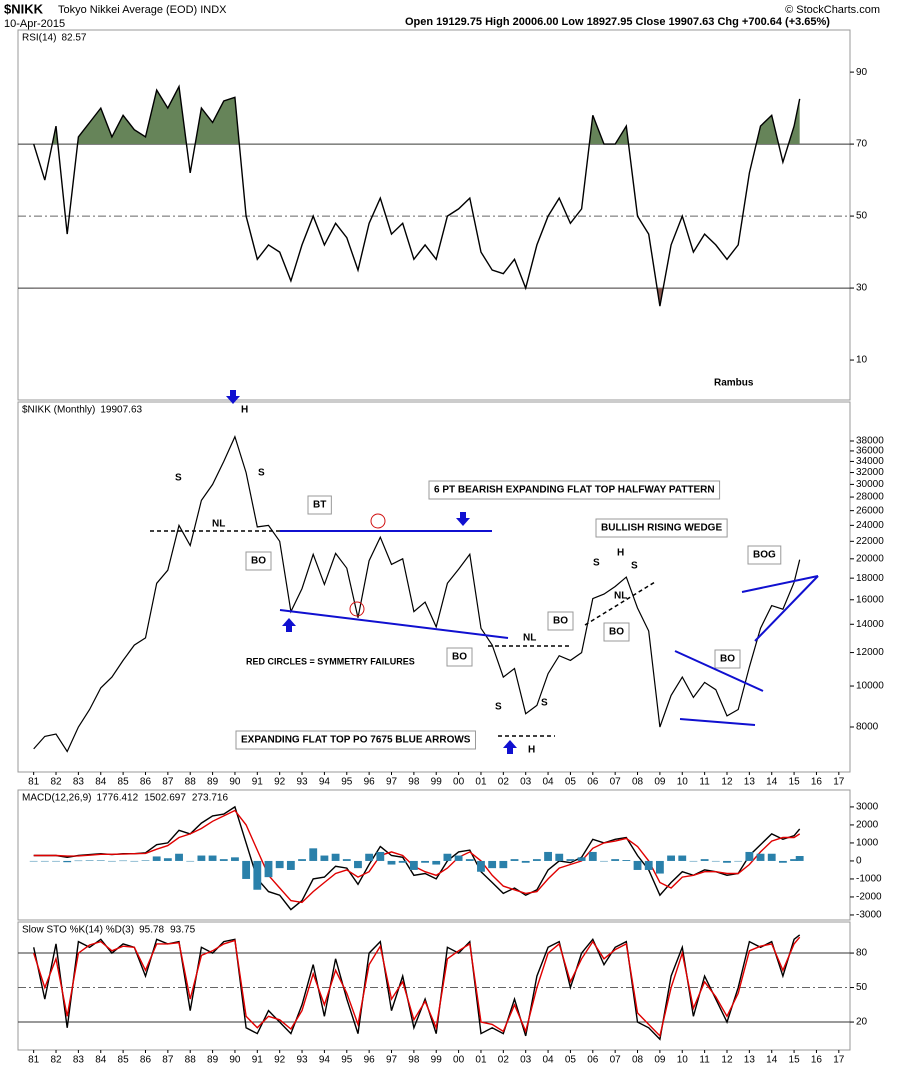 This screenshot has height=1069, width=900. Describe the element at coordinates (870, 558) in the screenshot. I see `y-tick-label: 20000` at that location.